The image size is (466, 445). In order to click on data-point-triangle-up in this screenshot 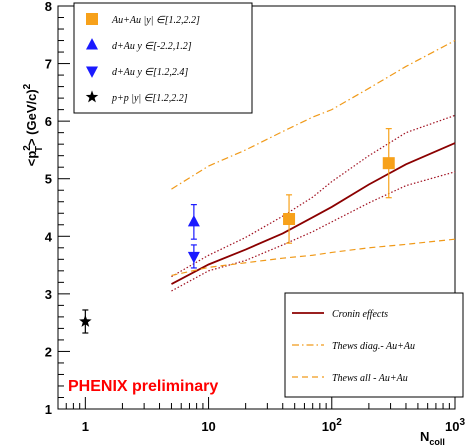, I will do `click(193, 220)`.